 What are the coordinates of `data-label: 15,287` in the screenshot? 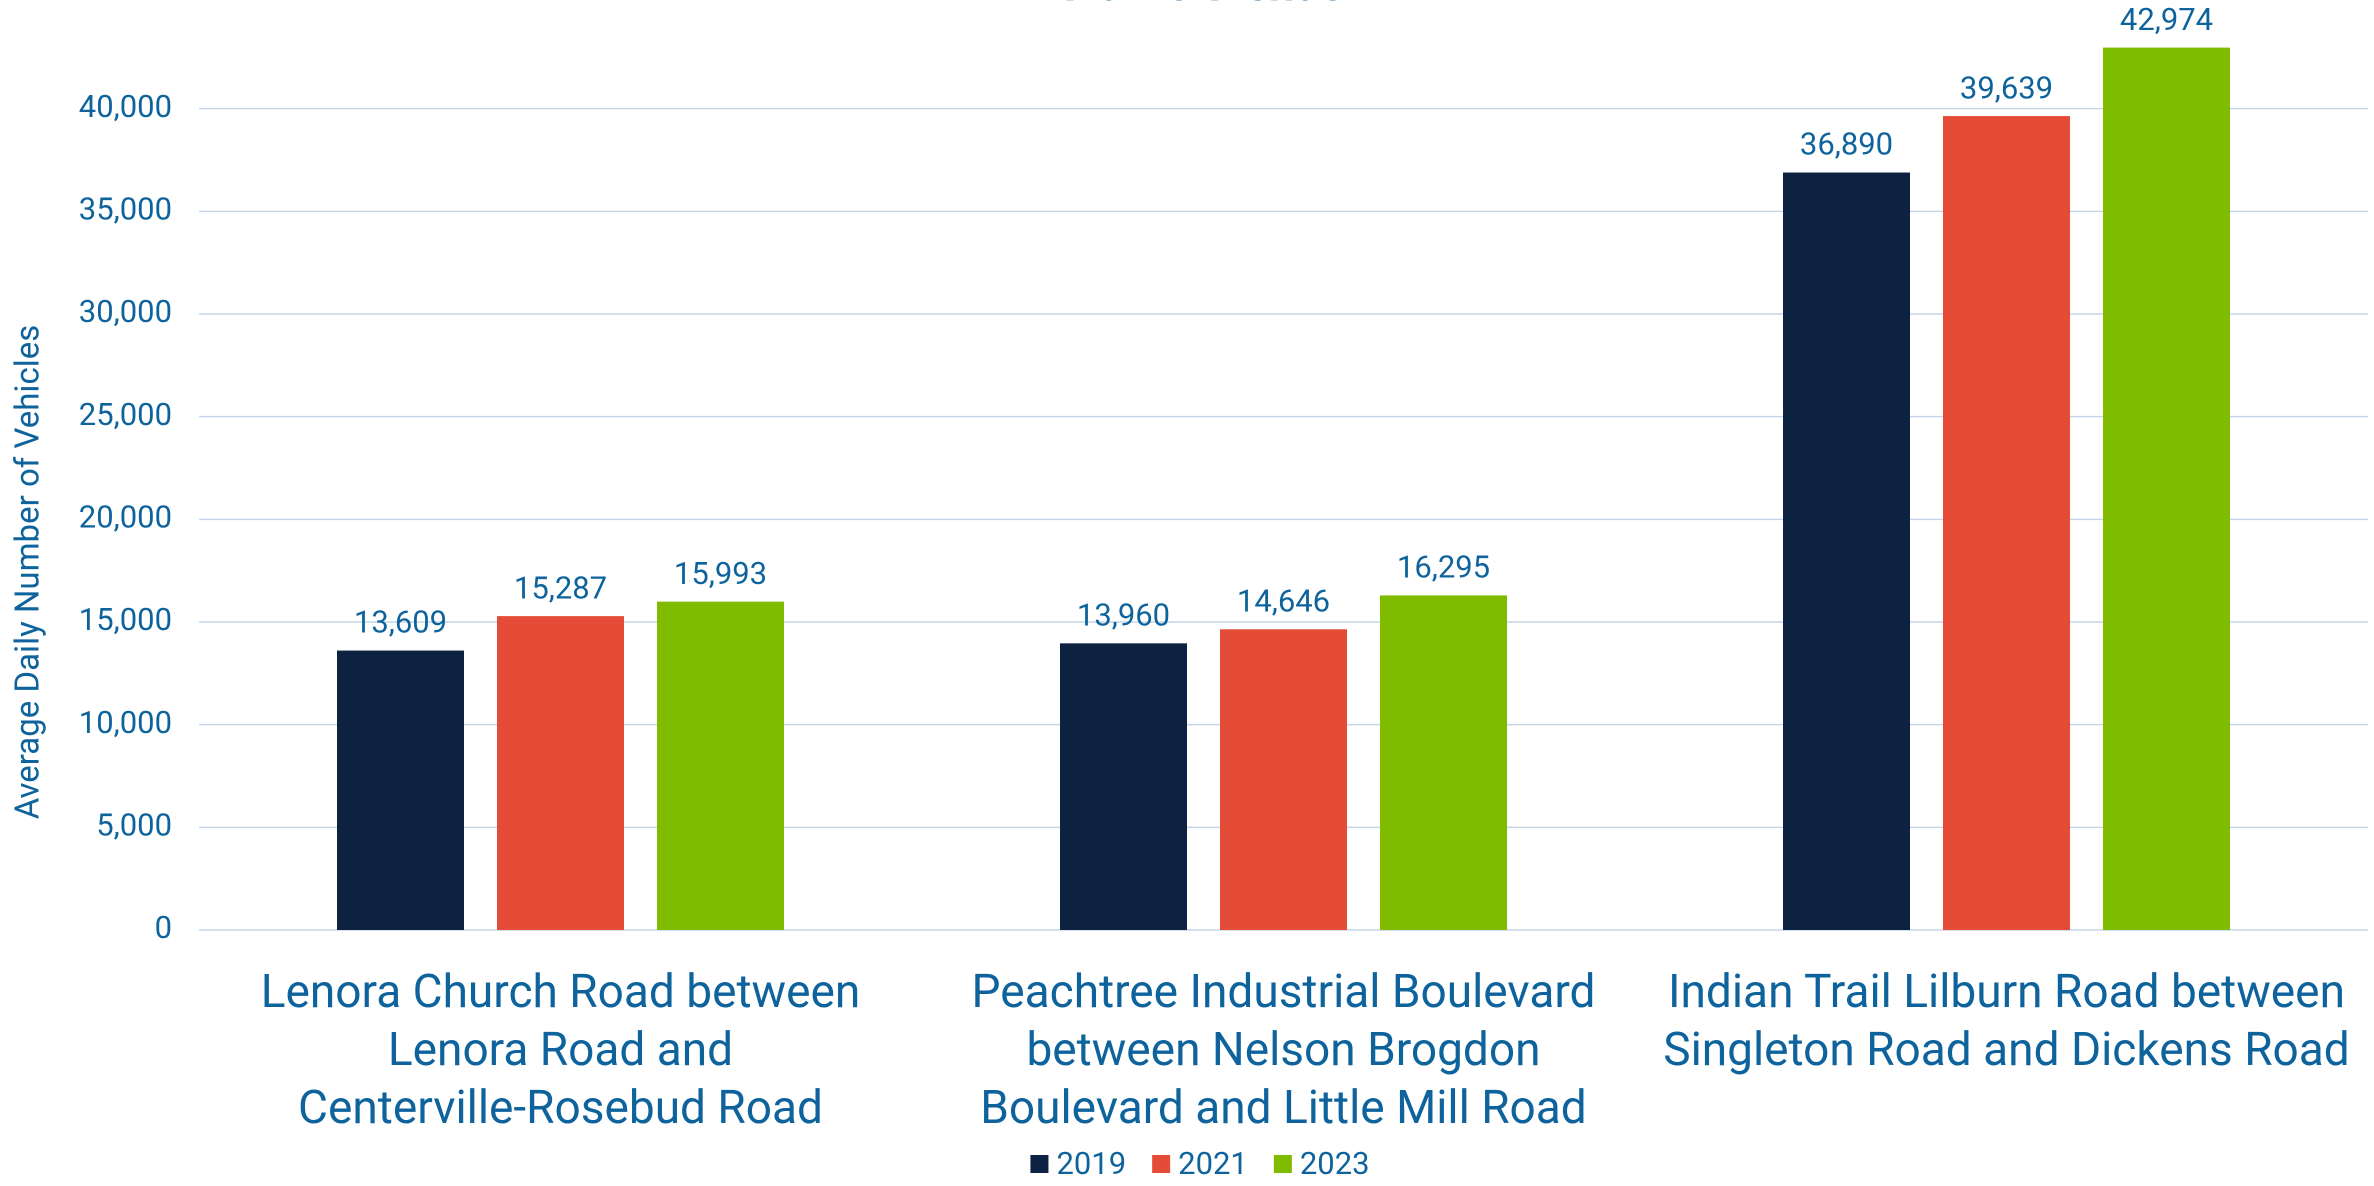 It's located at (560, 587).